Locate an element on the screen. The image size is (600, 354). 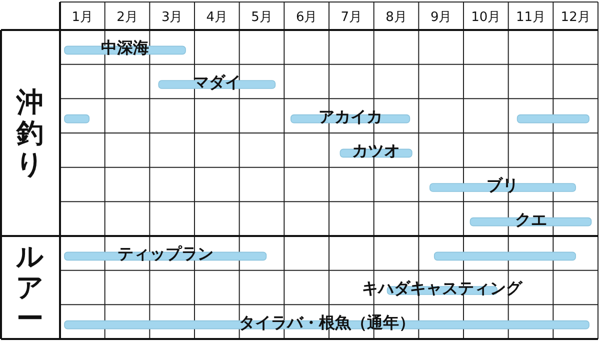
x-tick-label: 3月 is located at coordinates (172, 17).